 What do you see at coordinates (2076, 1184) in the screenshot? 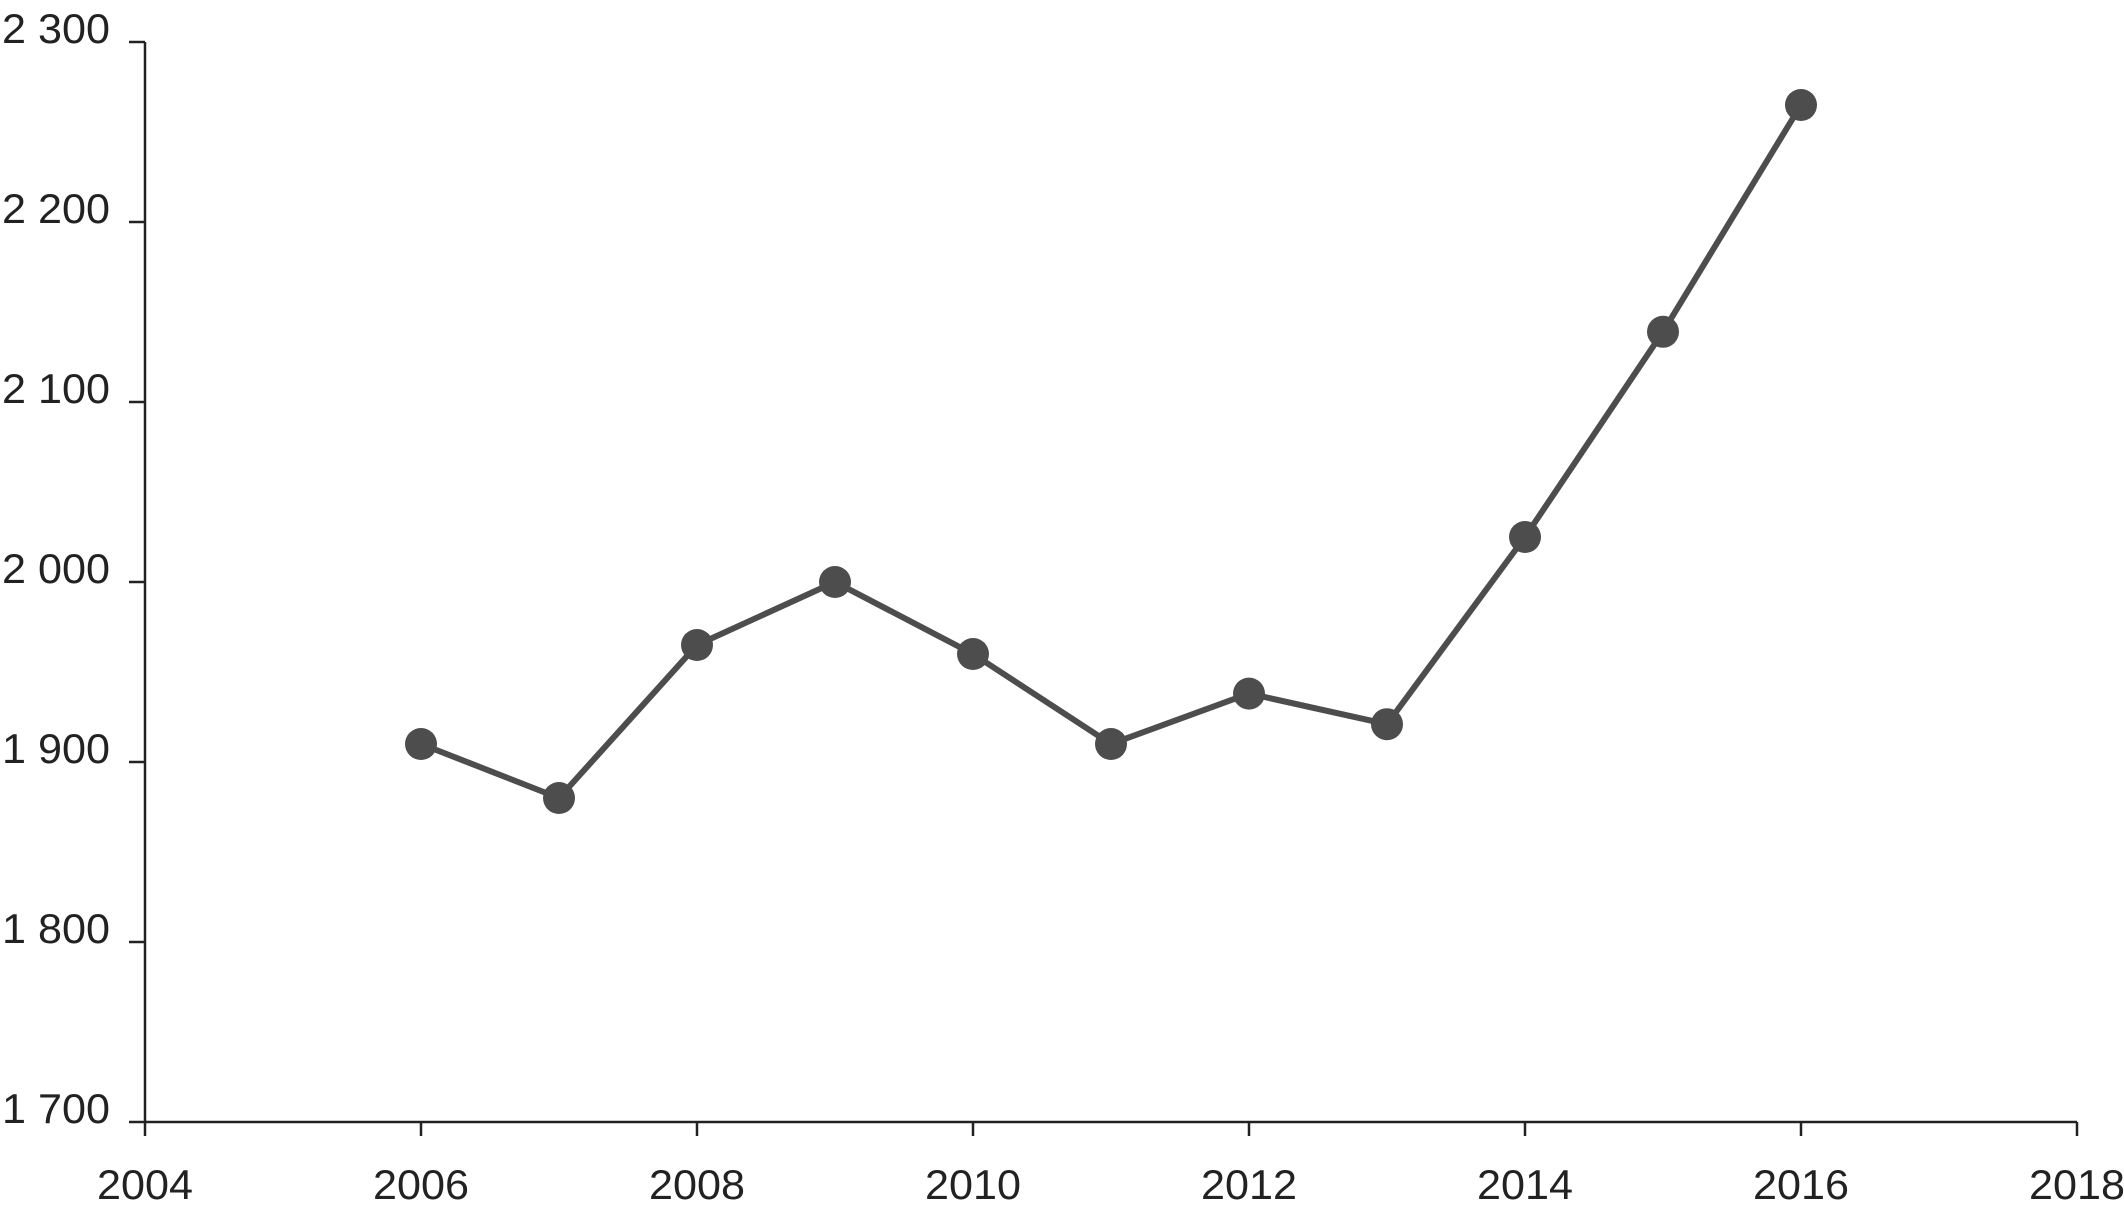
I see `x-tick-label: 2018` at bounding box center [2076, 1184].